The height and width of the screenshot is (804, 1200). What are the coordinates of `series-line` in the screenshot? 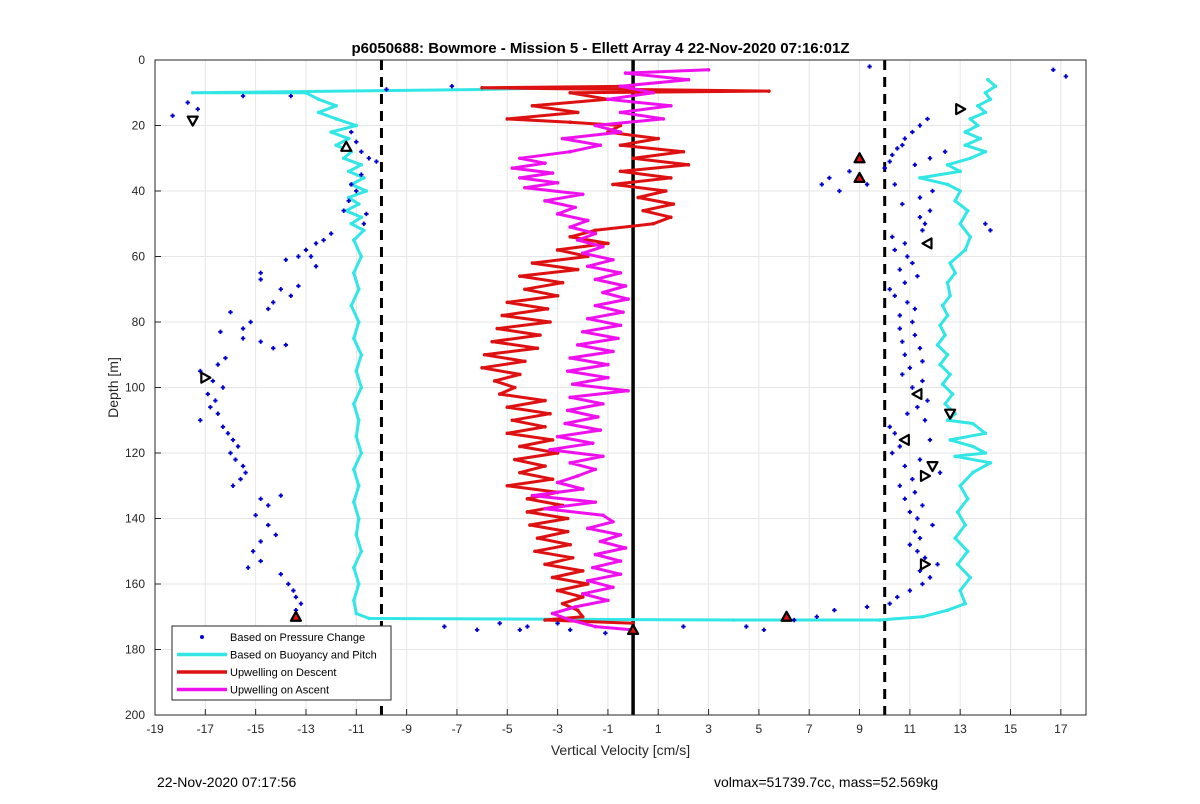 It's located at (609, 350).